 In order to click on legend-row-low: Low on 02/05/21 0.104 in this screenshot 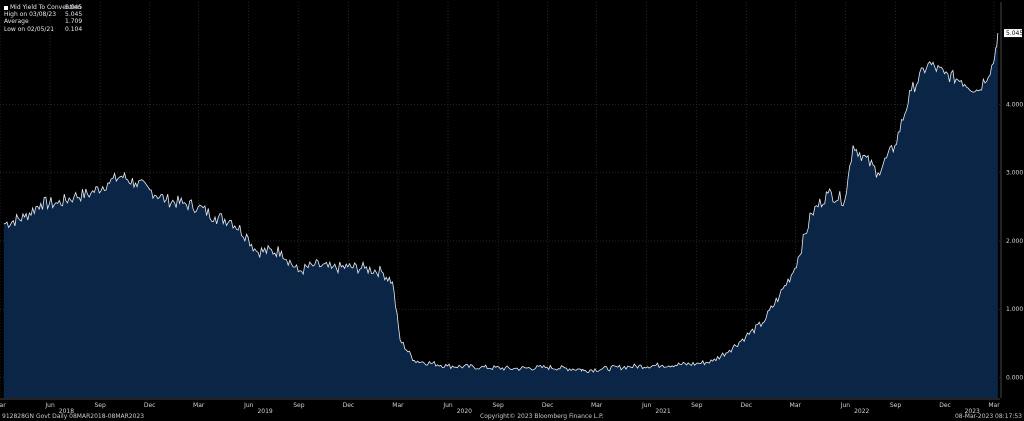, I will do `click(43, 29)`.